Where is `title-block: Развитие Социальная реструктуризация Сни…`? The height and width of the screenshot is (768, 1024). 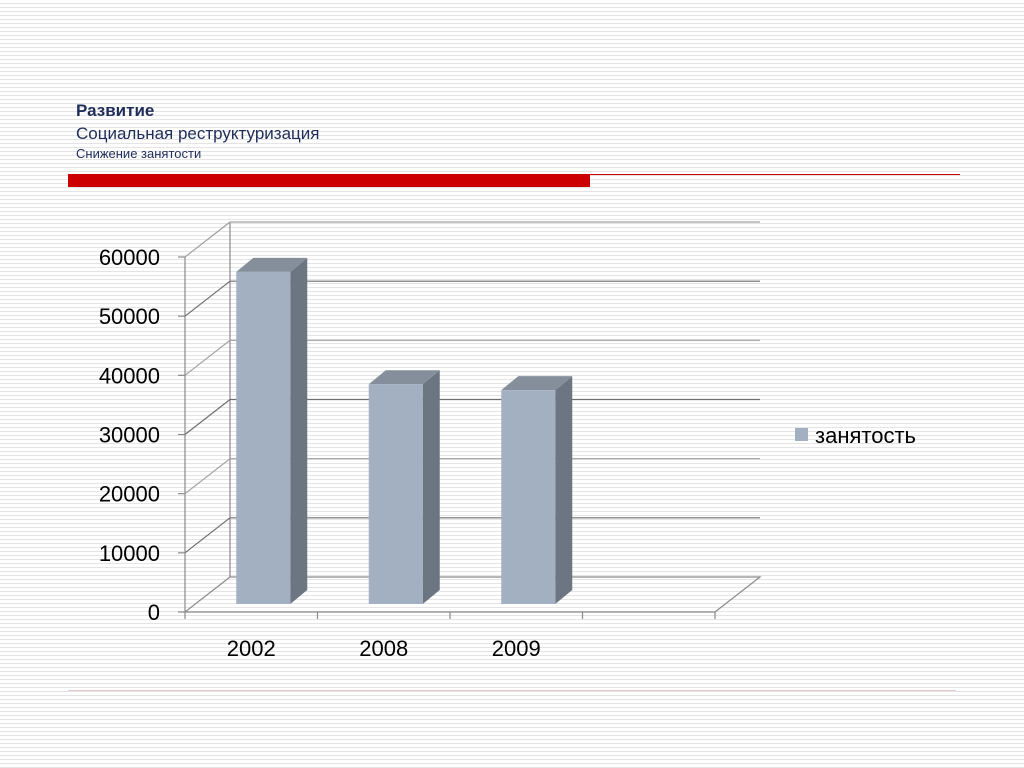
title-block: Развитие Социальная реструктуризация Сни… is located at coordinates (197, 131).